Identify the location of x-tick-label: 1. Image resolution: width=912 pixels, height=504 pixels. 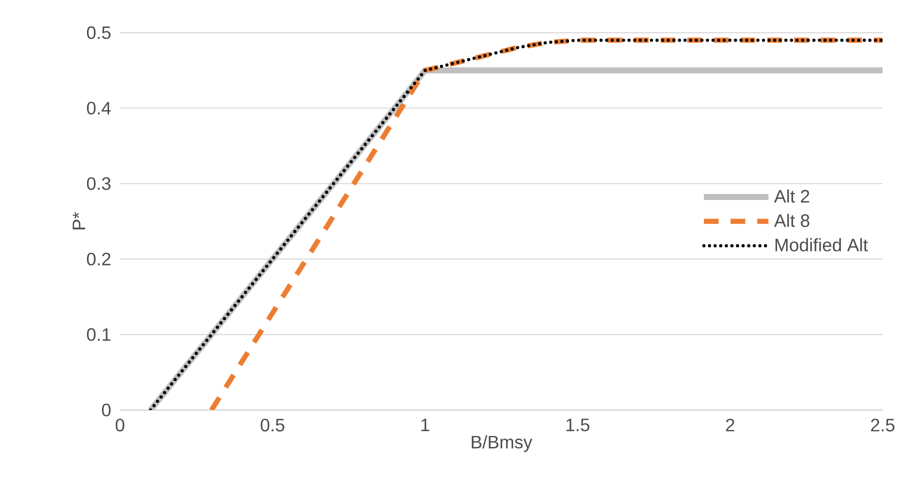
(425, 425).